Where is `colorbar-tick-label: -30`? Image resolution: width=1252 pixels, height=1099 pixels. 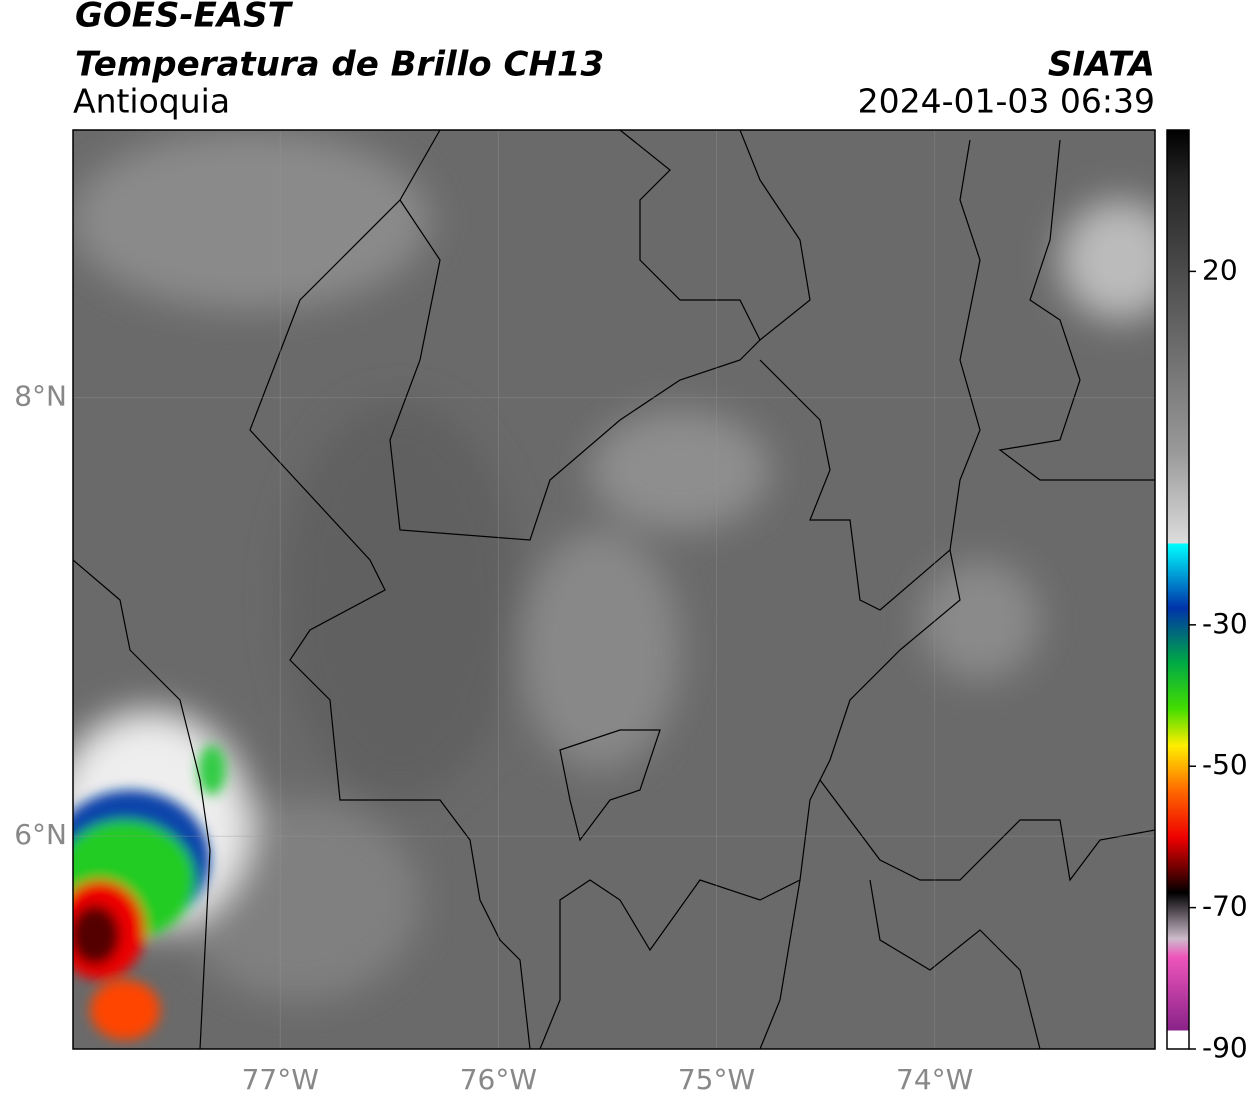 colorbar-tick-label: -30 is located at coordinates (1225, 623).